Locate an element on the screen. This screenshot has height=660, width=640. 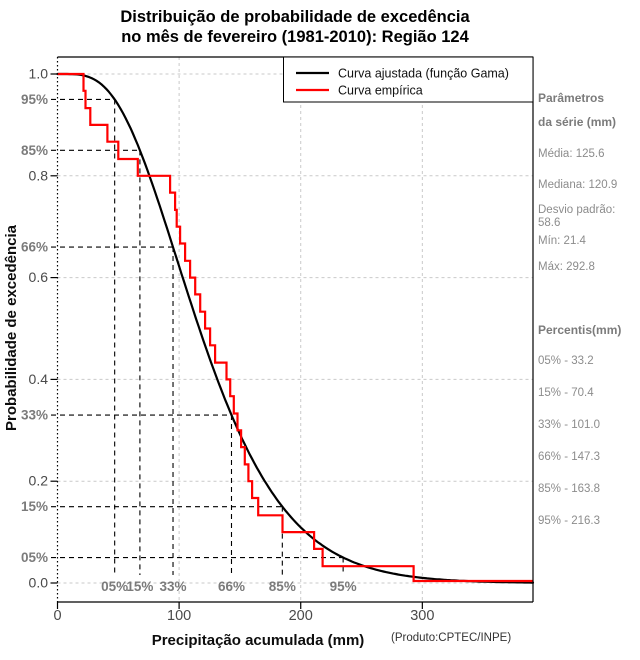
y-tick-label: 0.8 is located at coordinates (39, 175).